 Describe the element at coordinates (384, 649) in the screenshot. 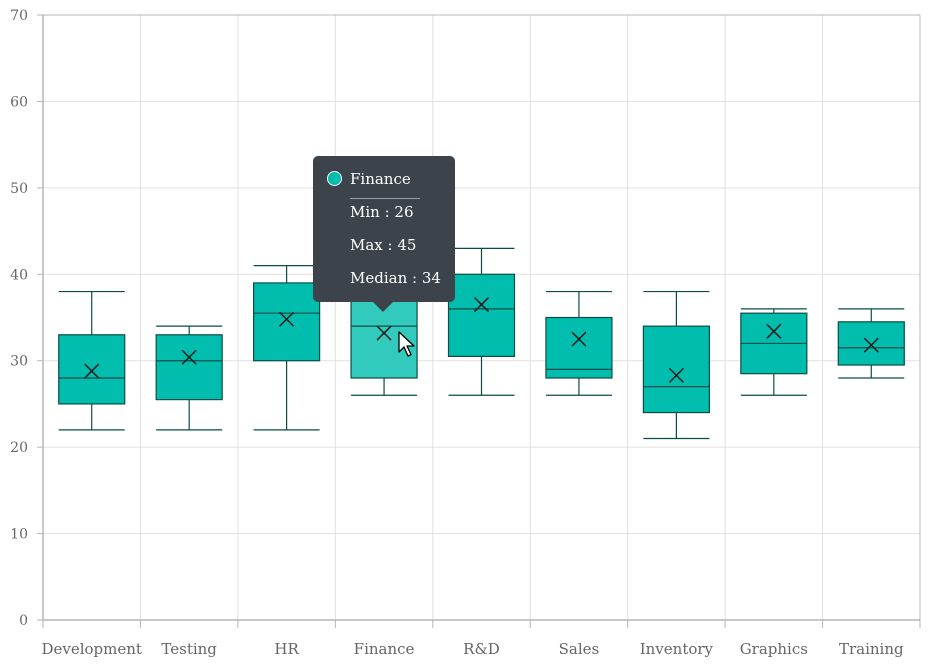

I see `x-category-label: Finance` at that location.